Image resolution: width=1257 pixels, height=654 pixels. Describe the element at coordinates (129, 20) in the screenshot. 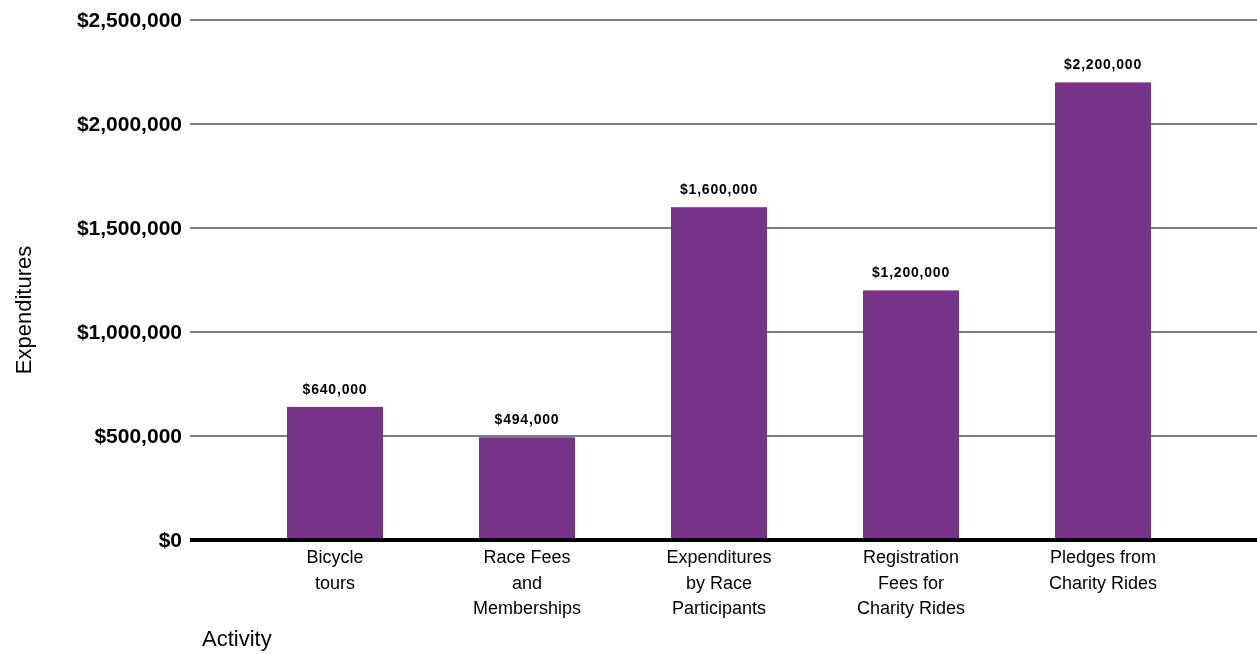

I see `y-tick-label: $2,500,000` at that location.